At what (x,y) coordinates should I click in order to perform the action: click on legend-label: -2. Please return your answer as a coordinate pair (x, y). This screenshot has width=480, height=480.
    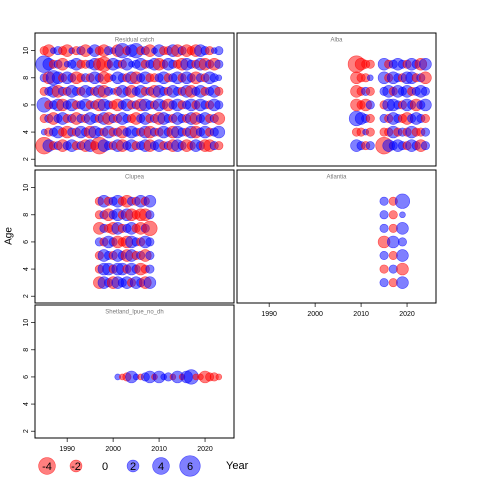
    Looking at the image, I should click on (76, 467).